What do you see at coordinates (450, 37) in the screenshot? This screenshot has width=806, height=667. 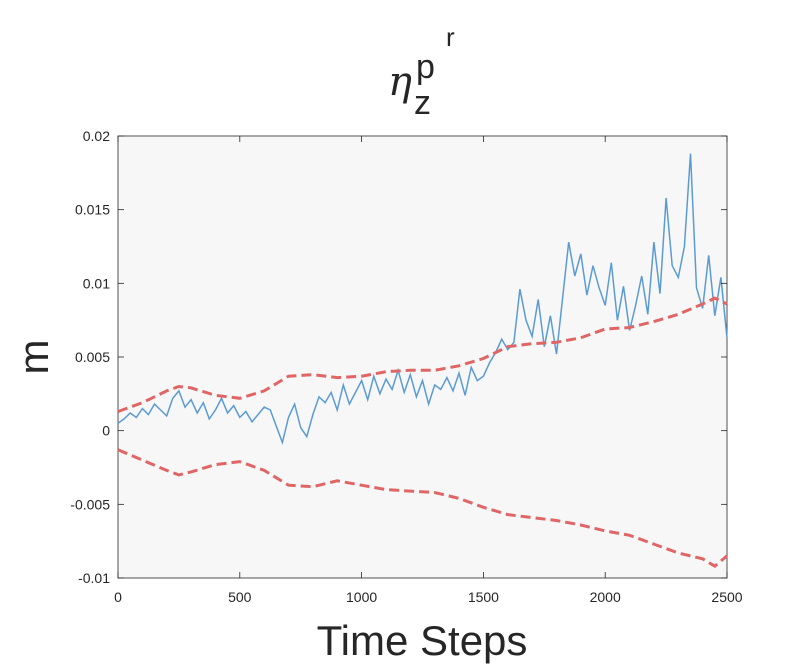 I see `title-superscript-sup: r` at bounding box center [450, 37].